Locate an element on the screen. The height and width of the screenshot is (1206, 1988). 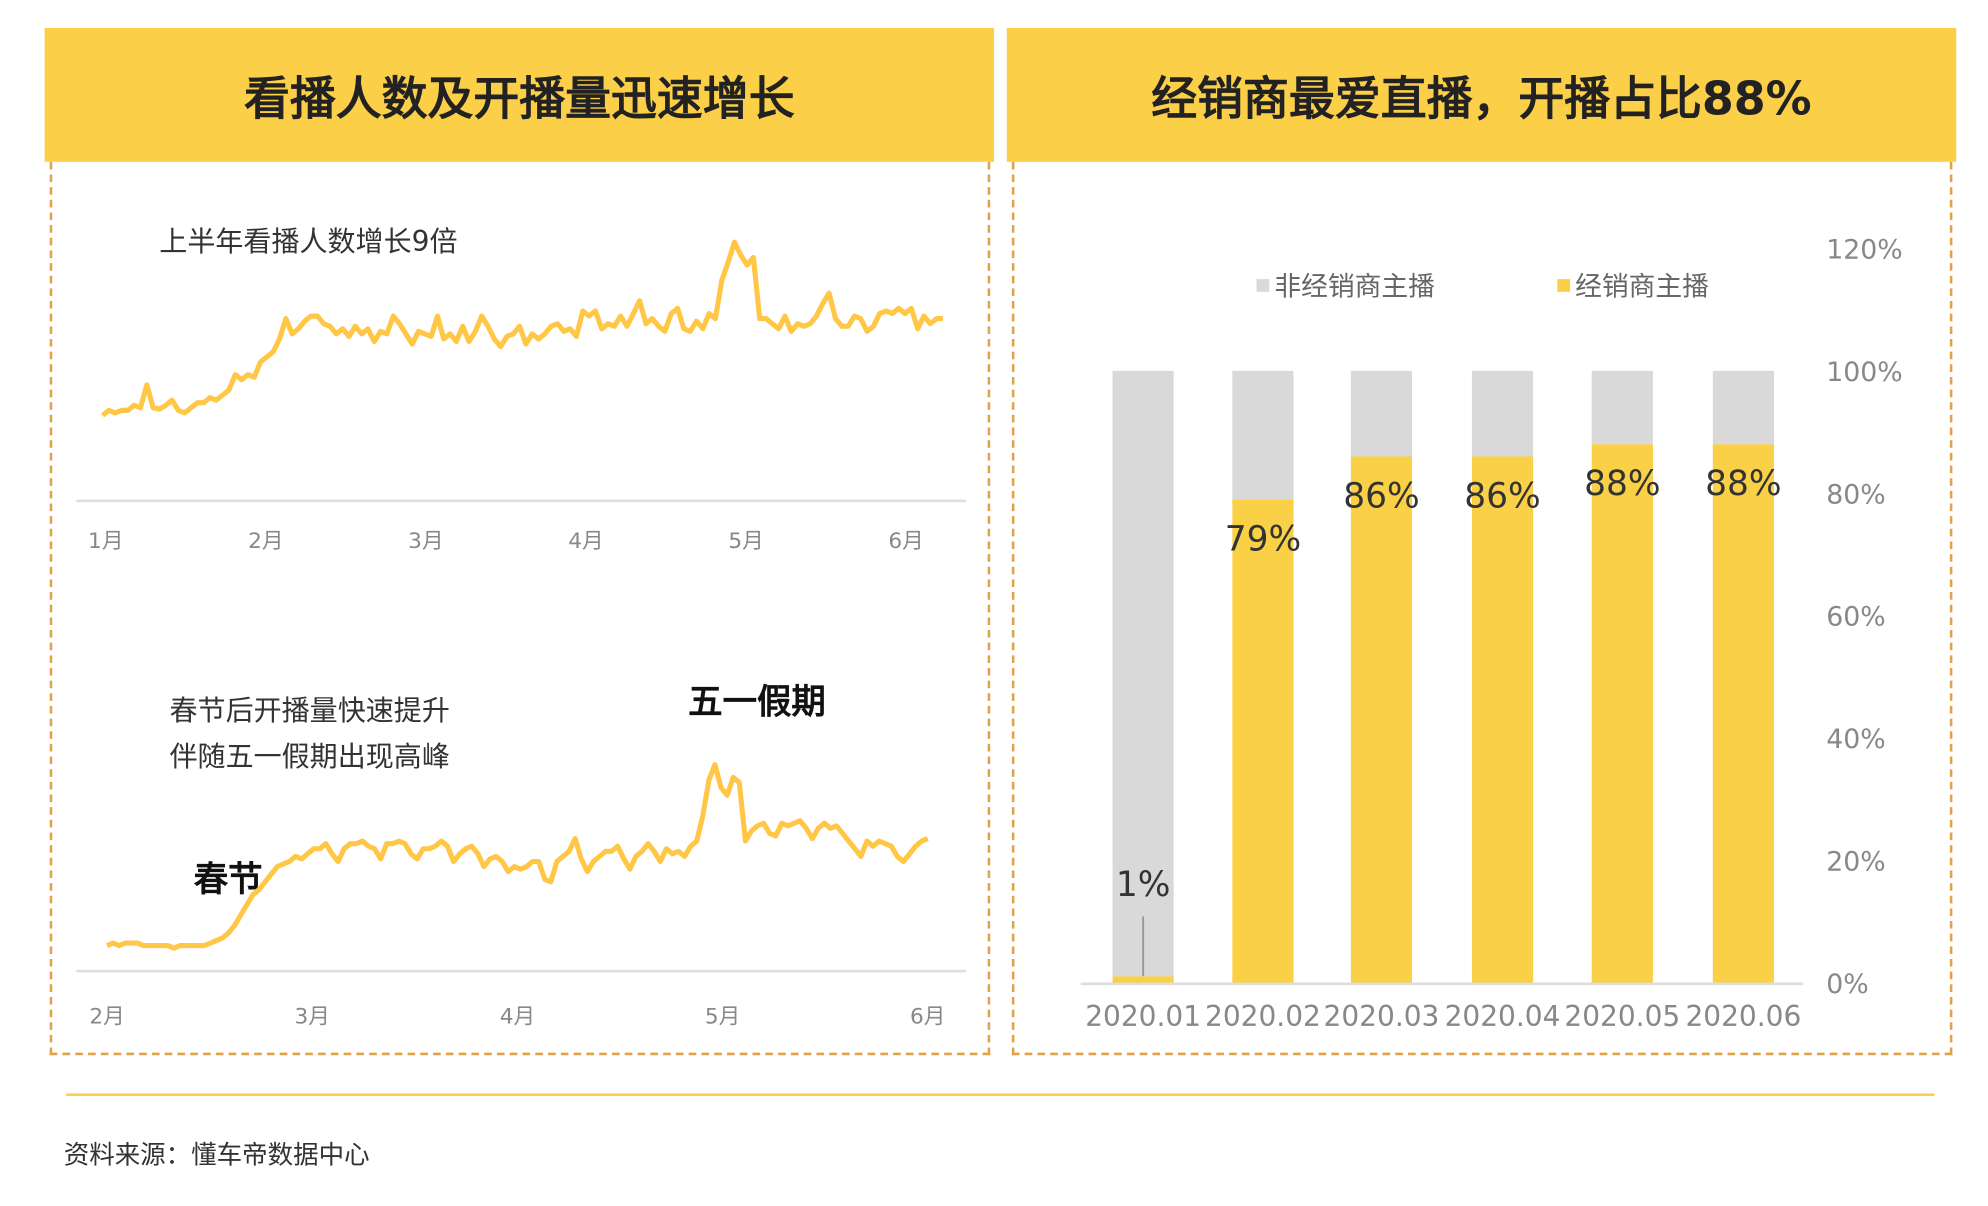
bar-y-tick: 40% is located at coordinates (1855, 739).